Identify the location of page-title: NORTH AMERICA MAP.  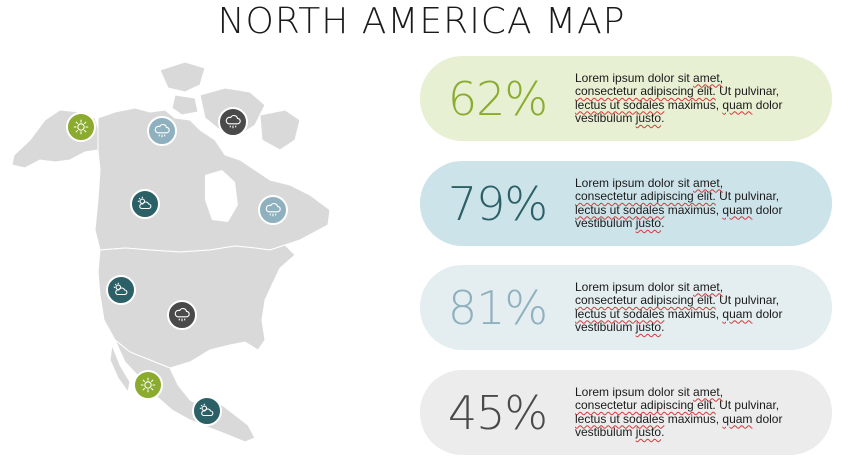
(421, 21).